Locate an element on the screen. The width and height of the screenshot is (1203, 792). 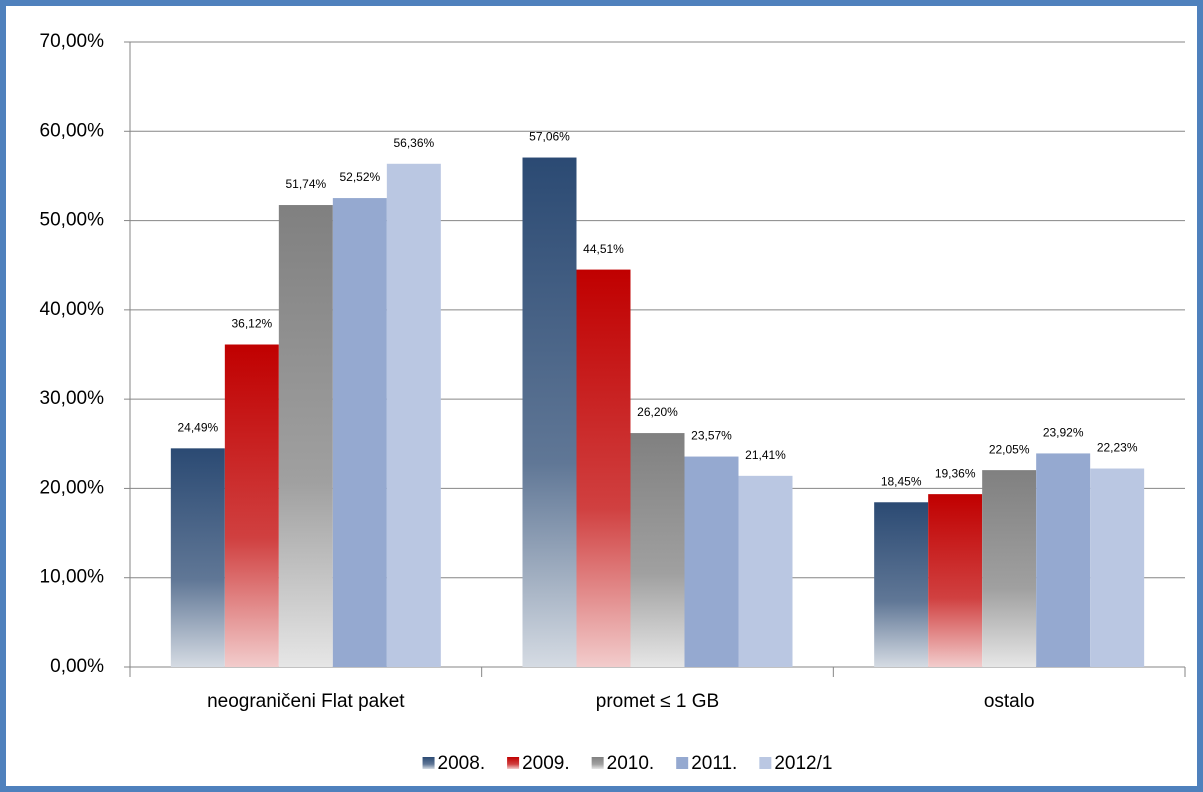
value-label: 19,36% is located at coordinates (955, 473).